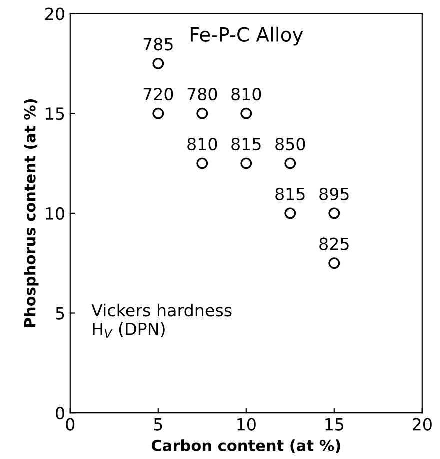  Describe the element at coordinates (162, 321) in the screenshot. I see `annotation: Vickers hardness H$_{V}$ (DPN)` at that location.